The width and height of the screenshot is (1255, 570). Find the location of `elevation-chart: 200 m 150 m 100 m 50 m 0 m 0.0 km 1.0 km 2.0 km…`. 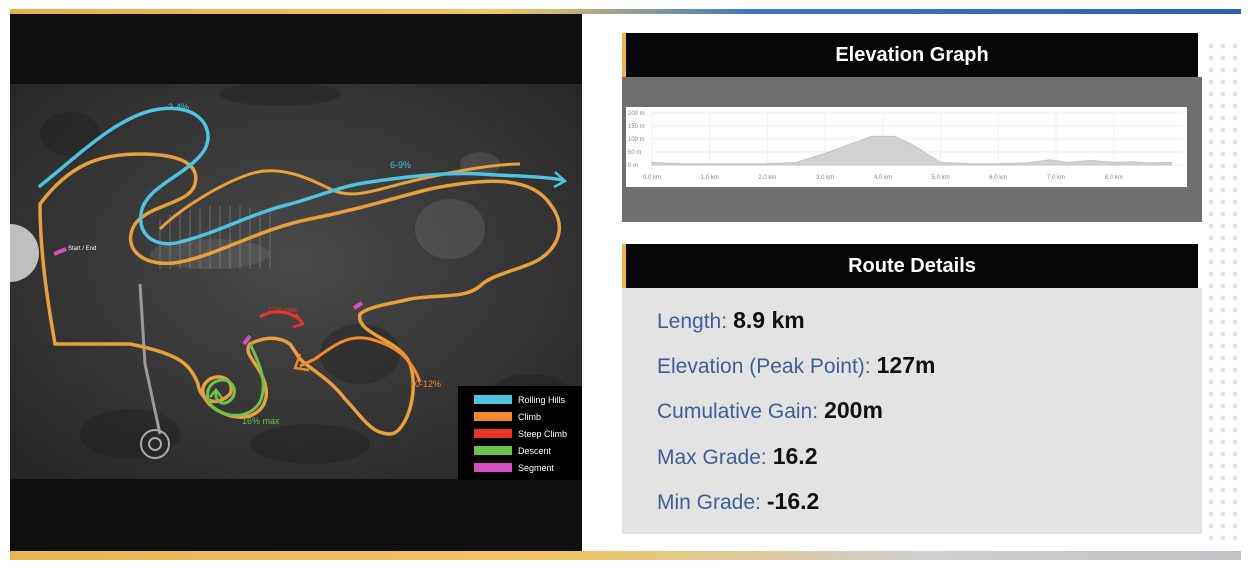

elevation-chart: 200 m 150 m 100 m 50 m 0 m 0.0 km 1.0 km 2.0 km… is located at coordinates (906, 147).